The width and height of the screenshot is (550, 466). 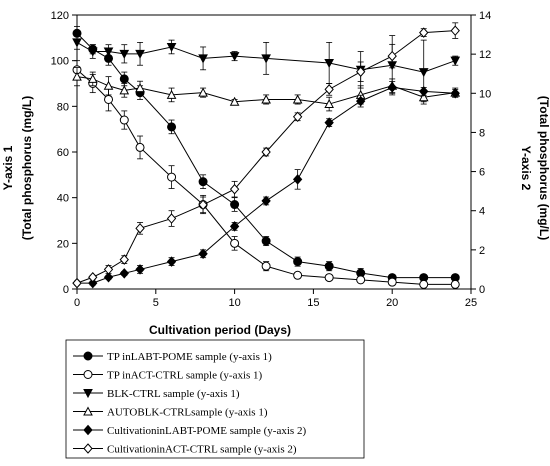 What do you see at coordinates (63, 199) in the screenshot?
I see `y1-tick-label: 40` at bounding box center [63, 199].